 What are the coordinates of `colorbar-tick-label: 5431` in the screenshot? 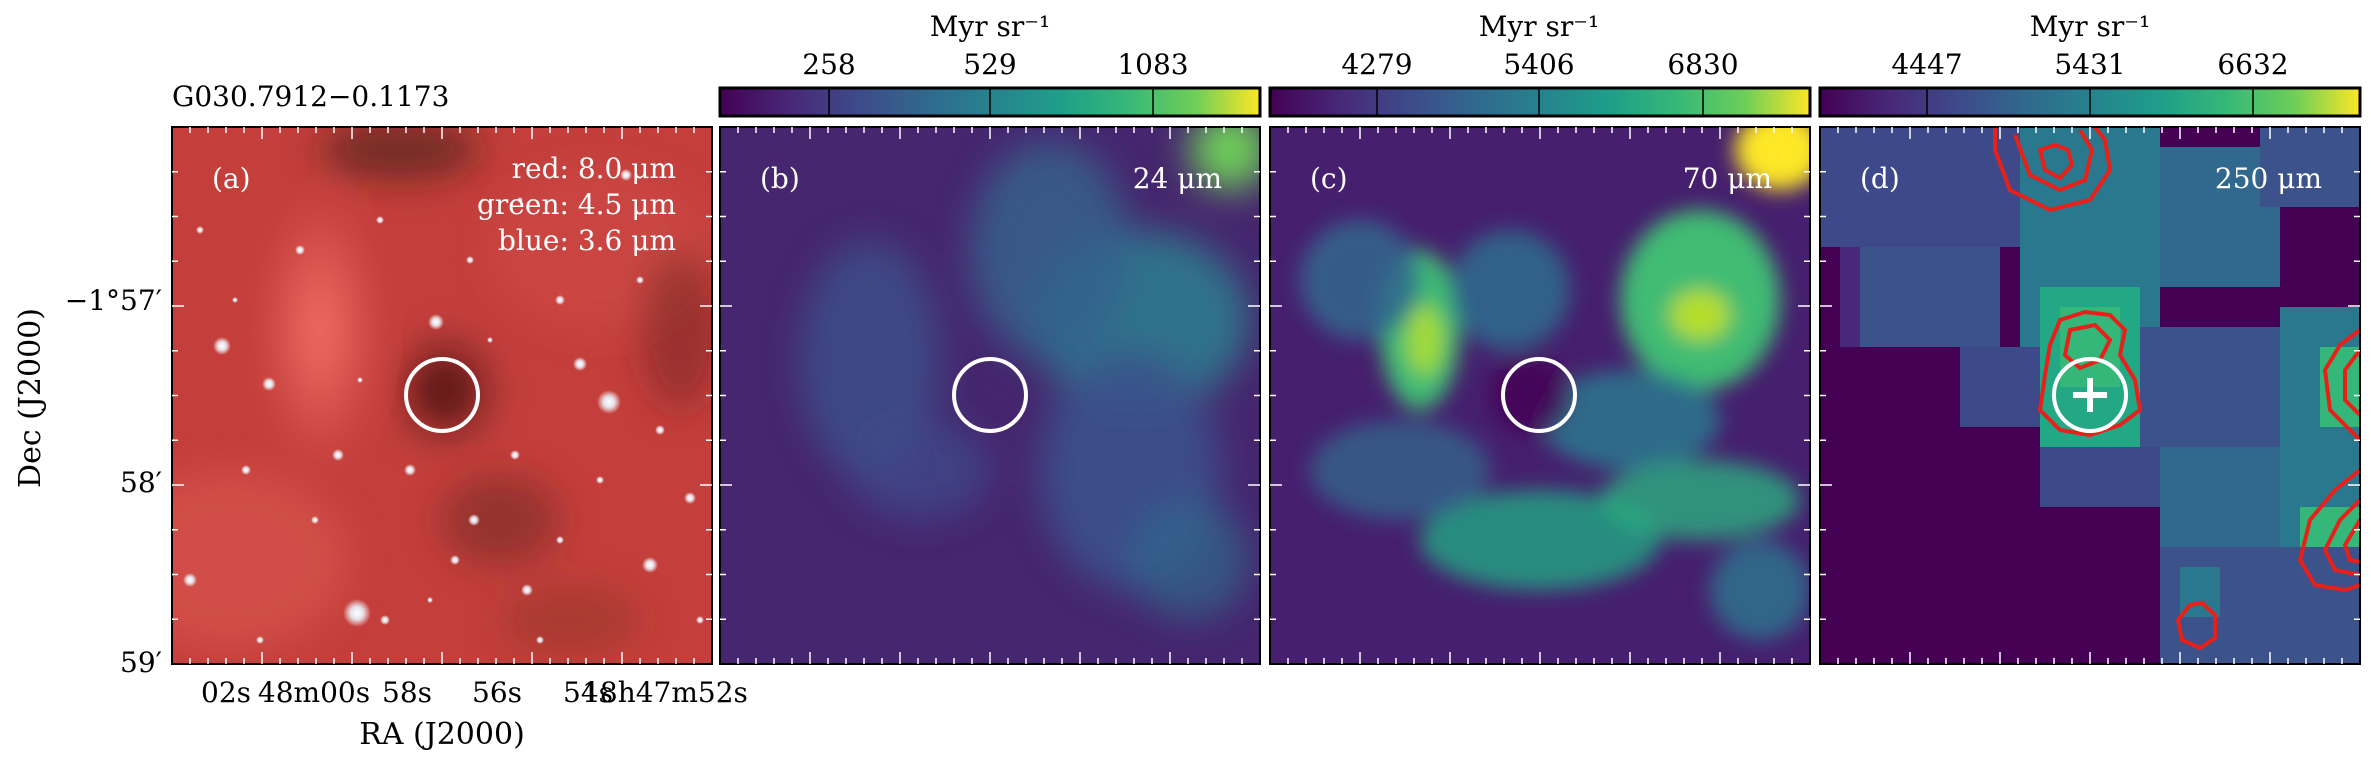 It's located at (2089, 64).